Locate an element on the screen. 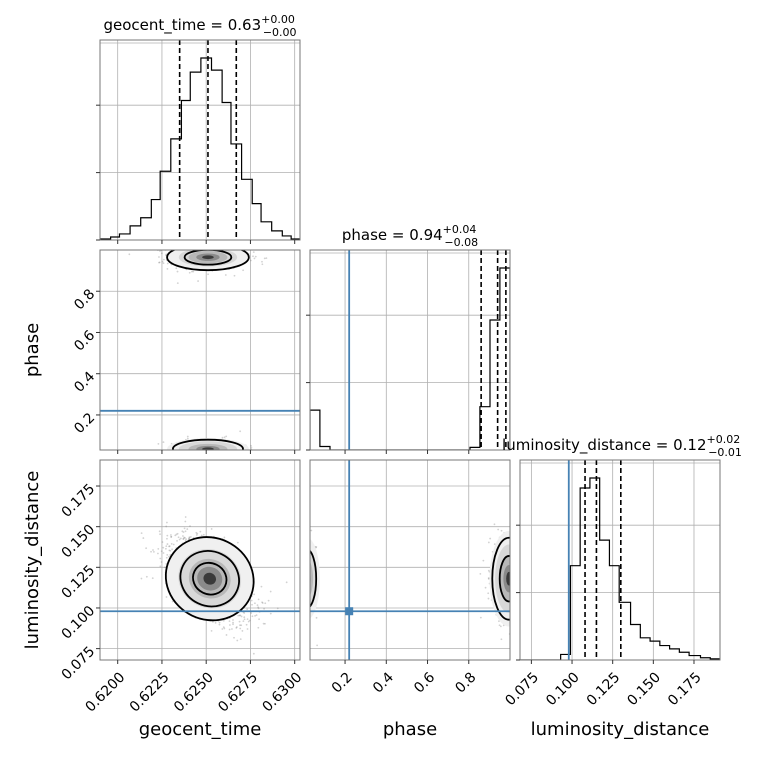  grid is located at coordinates (410, 350).